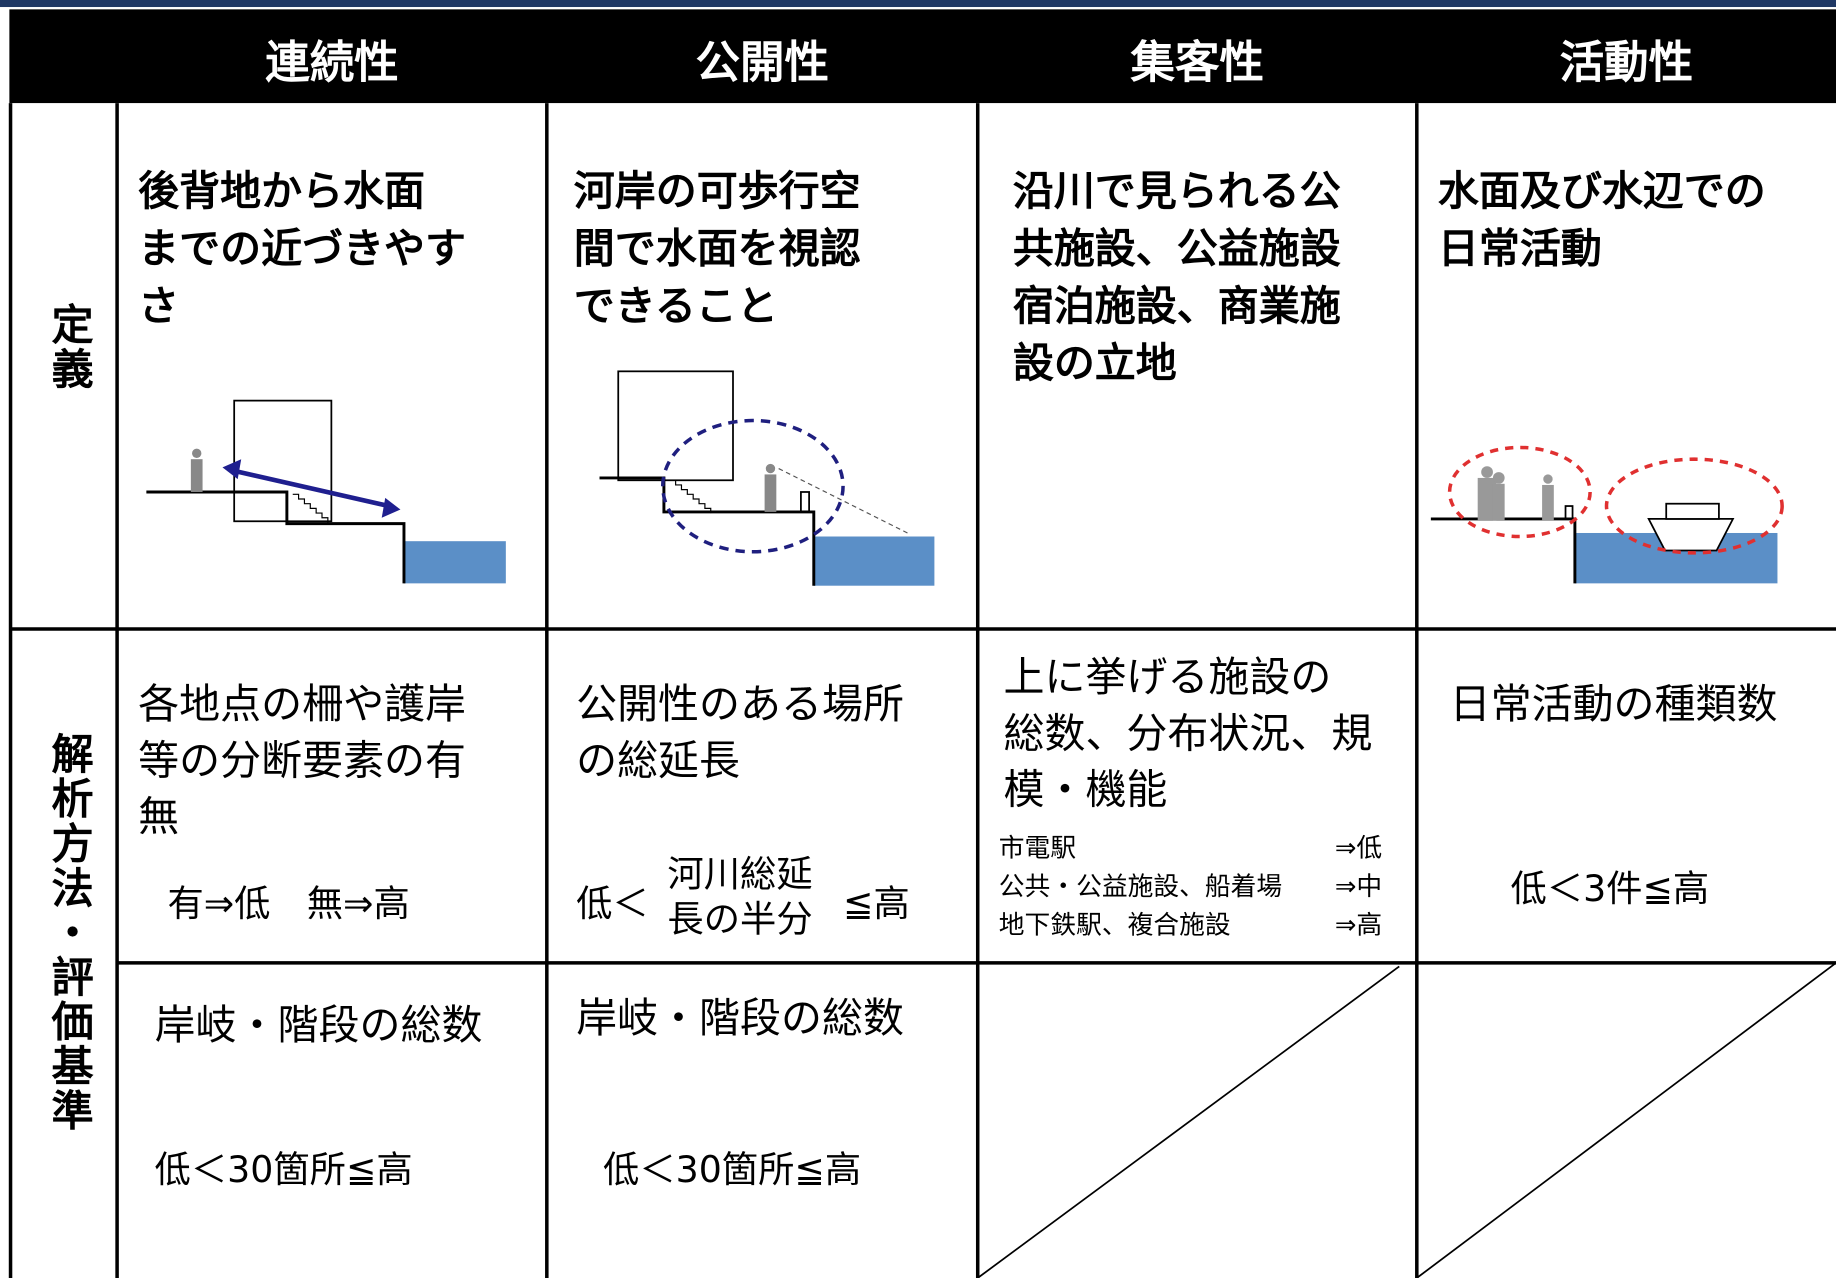 The image size is (1836, 1278). What do you see at coordinates (675, 307) in the screenshot?
I see `definition-line: できること` at bounding box center [675, 307].